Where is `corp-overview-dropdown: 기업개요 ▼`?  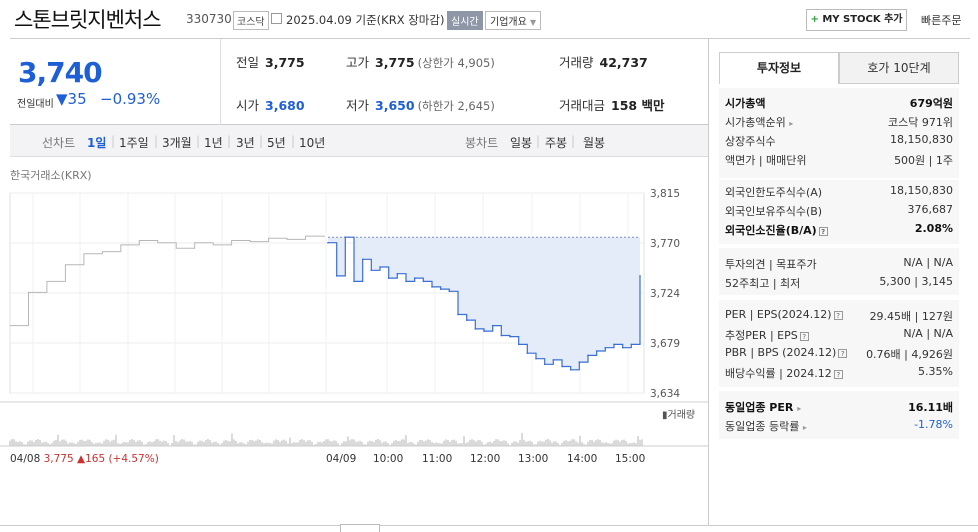
corp-overview-dropdown: 기업개요 ▼ is located at coordinates (513, 20).